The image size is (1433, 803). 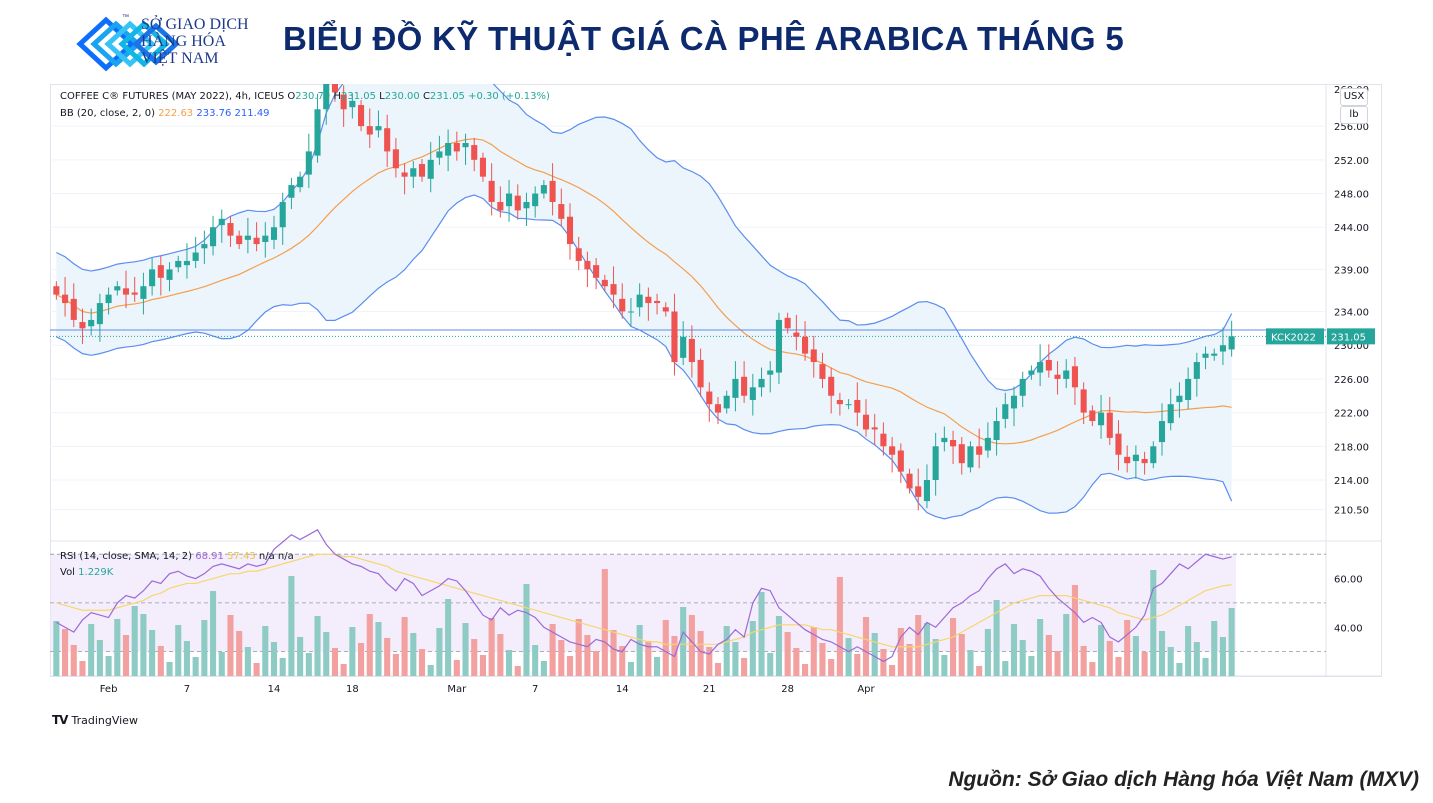 I want to click on price-tag-symbol: KCK2022, so click(x=1293, y=337).